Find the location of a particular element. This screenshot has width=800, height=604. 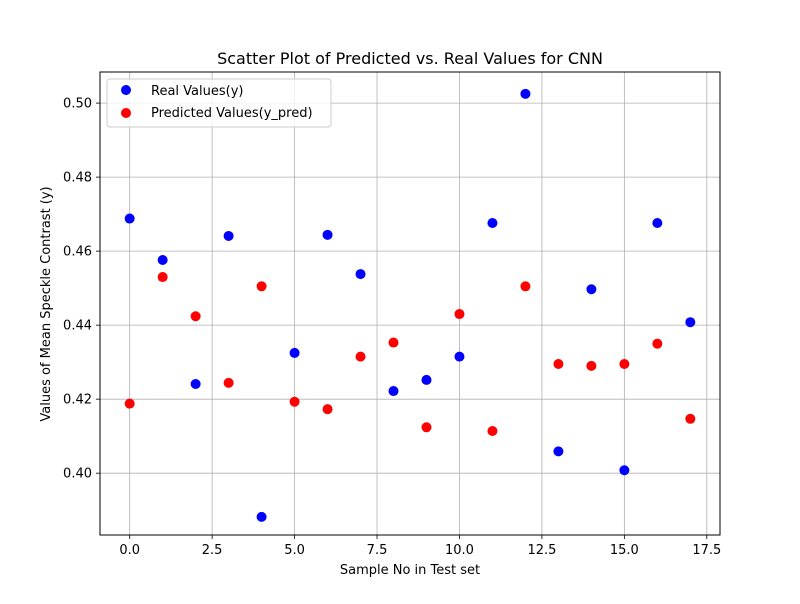

x-tick-label: 17.5 is located at coordinates (706, 550).